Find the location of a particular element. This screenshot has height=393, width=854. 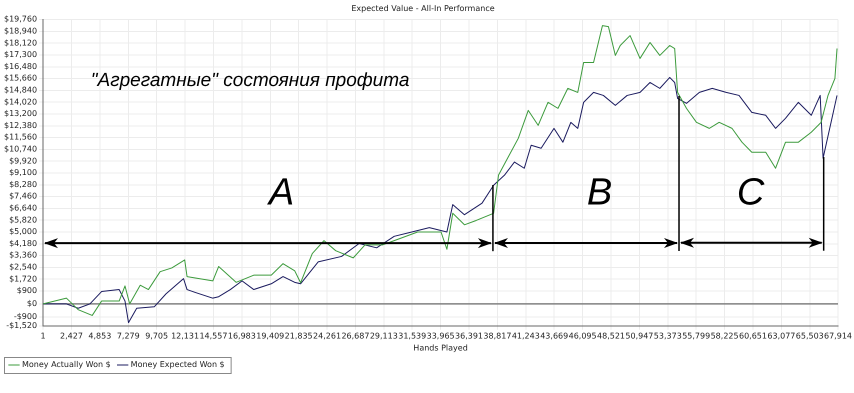

y-tick-label: $16,480 is located at coordinates (21, 66).